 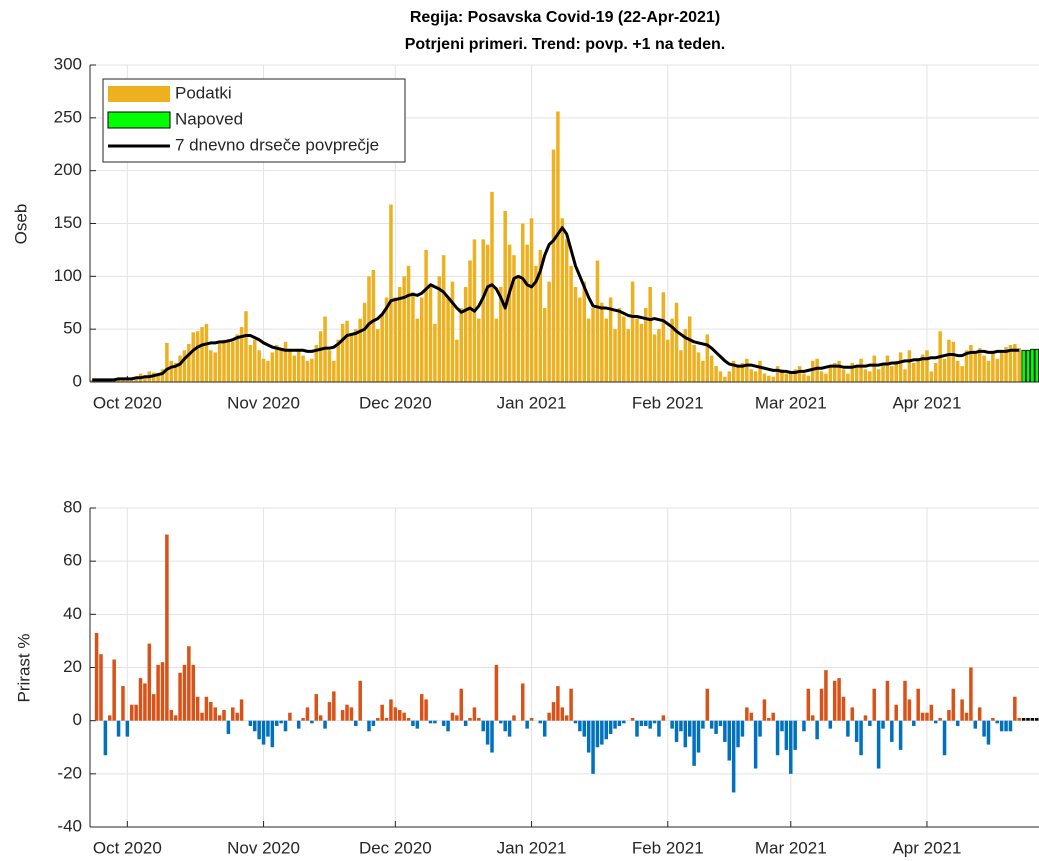 I want to click on y-tick-label: -40, so click(x=69, y=825).